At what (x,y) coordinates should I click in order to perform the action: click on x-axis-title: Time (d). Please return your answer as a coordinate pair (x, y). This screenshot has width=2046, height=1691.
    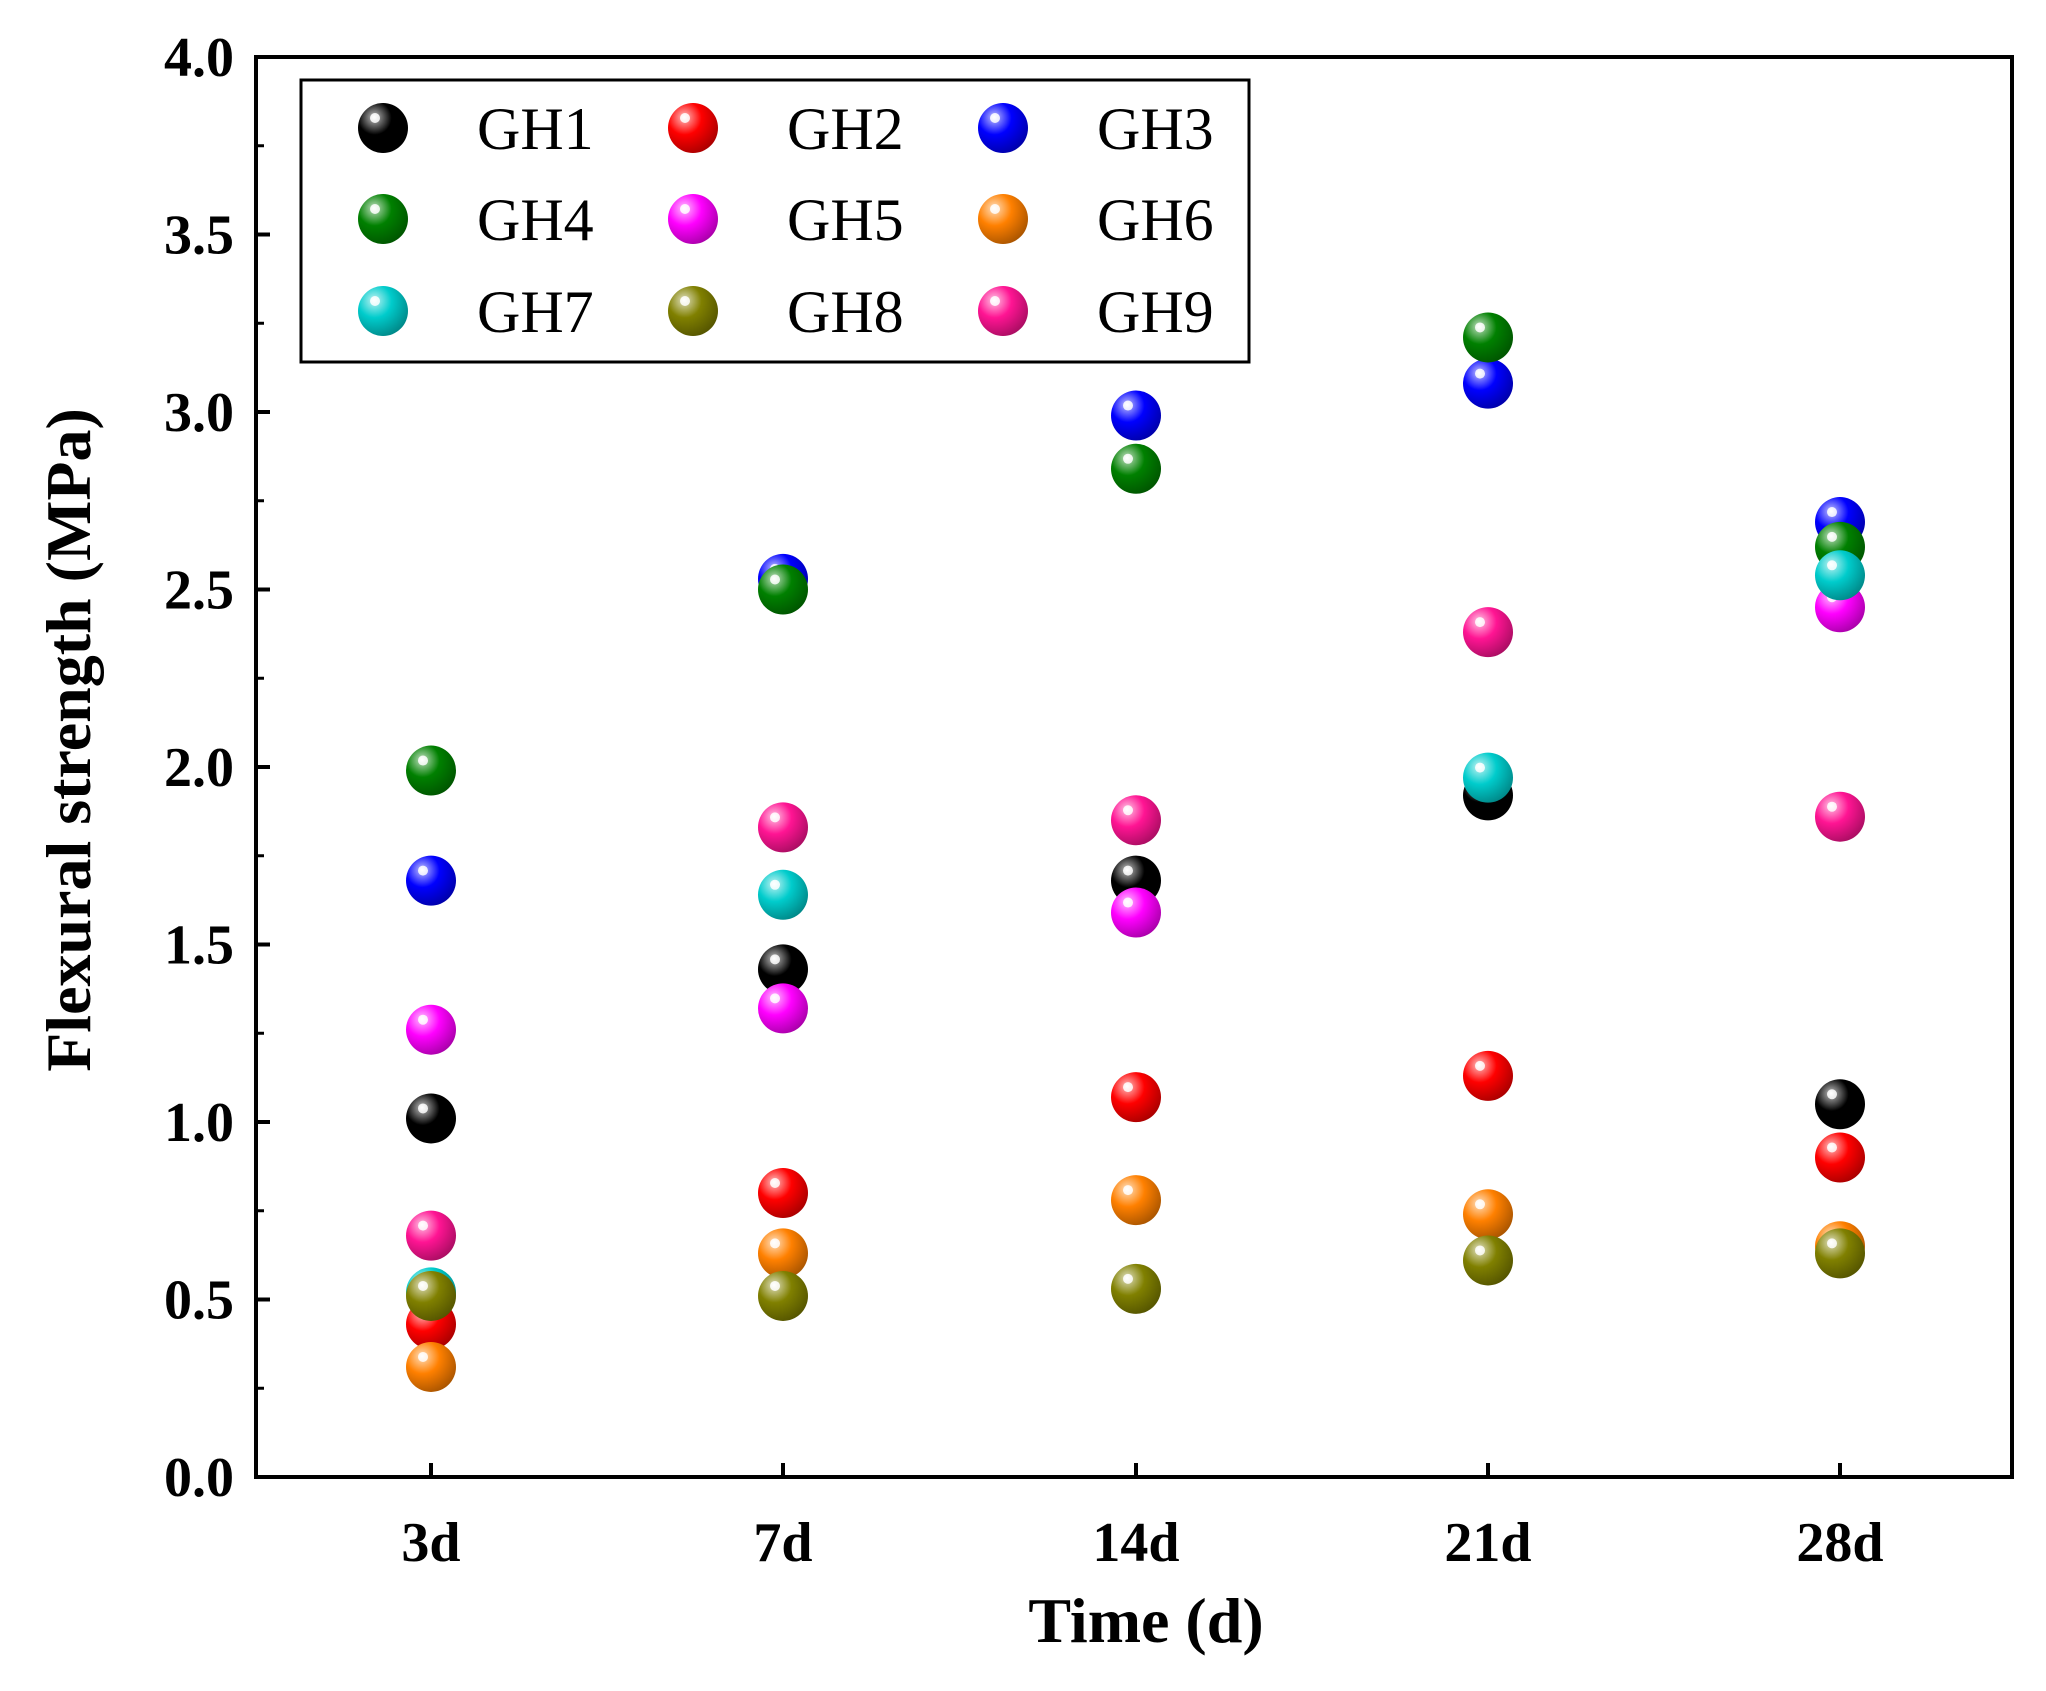
    Looking at the image, I should click on (1145, 1620).